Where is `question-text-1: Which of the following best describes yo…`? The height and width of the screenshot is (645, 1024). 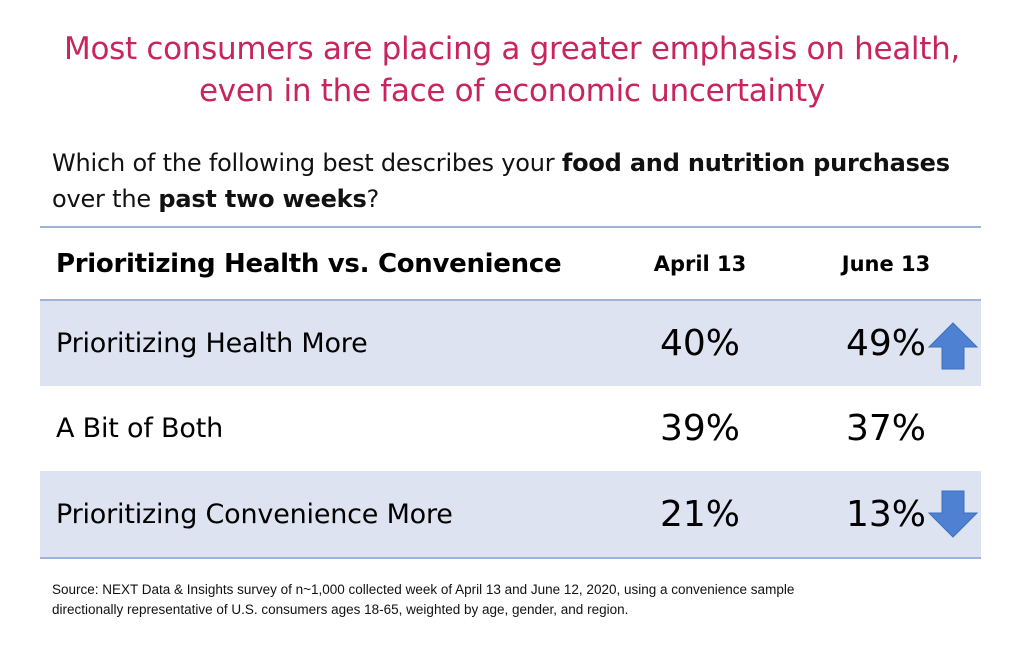 question-text-1: Which of the following best describes yo… is located at coordinates (307, 163).